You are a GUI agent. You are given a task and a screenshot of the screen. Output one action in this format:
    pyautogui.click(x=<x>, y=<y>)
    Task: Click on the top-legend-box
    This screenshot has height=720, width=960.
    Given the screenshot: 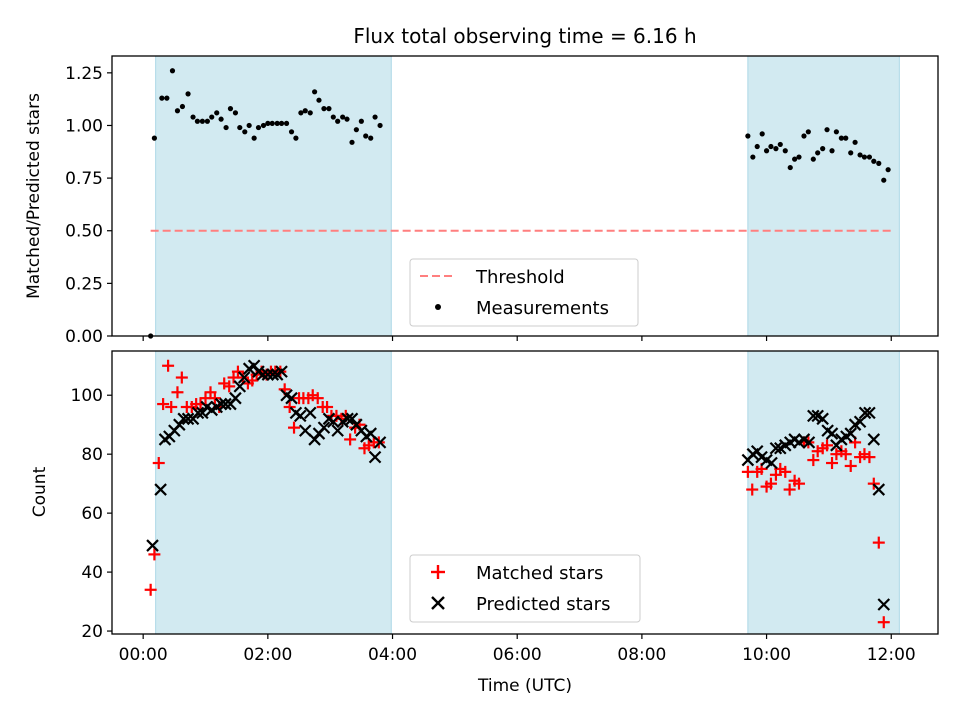 What is the action you would take?
    pyautogui.click(x=524, y=292)
    